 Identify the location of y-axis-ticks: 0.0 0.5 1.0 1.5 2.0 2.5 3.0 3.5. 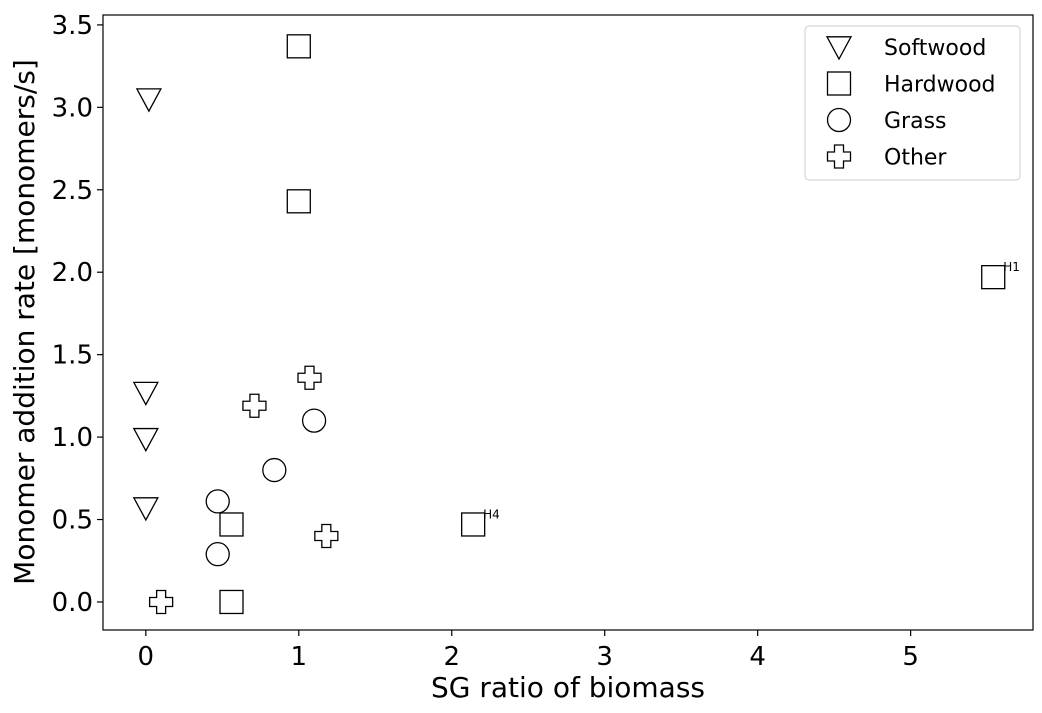
(77, 314).